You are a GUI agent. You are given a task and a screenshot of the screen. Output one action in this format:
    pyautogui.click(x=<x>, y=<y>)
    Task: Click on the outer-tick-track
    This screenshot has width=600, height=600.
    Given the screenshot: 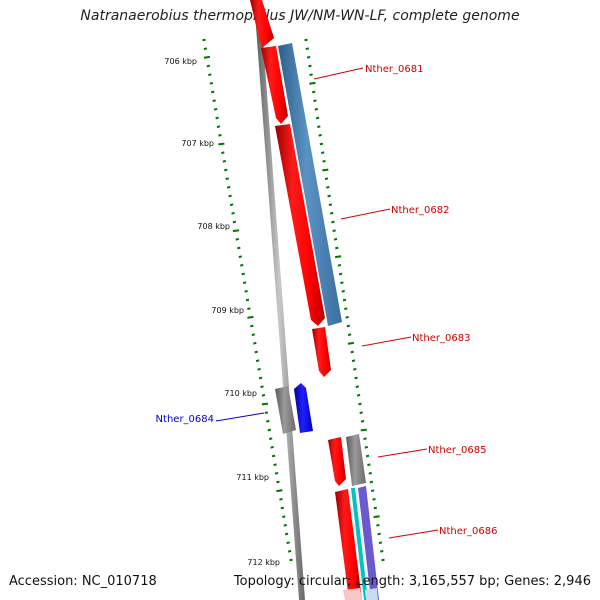 What is the action you would take?
    pyautogui.click(x=344, y=300)
    